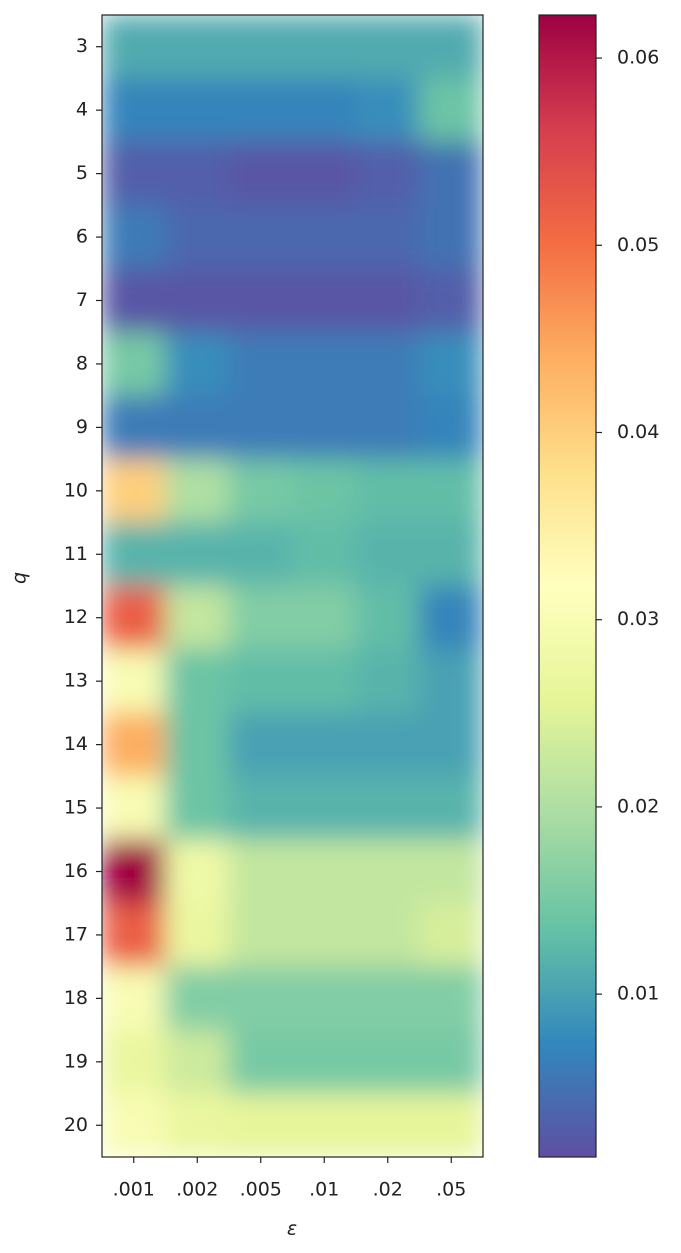 This screenshot has width=681, height=1253. Describe the element at coordinates (76, 617) in the screenshot. I see `y-tick-label: 12` at that location.